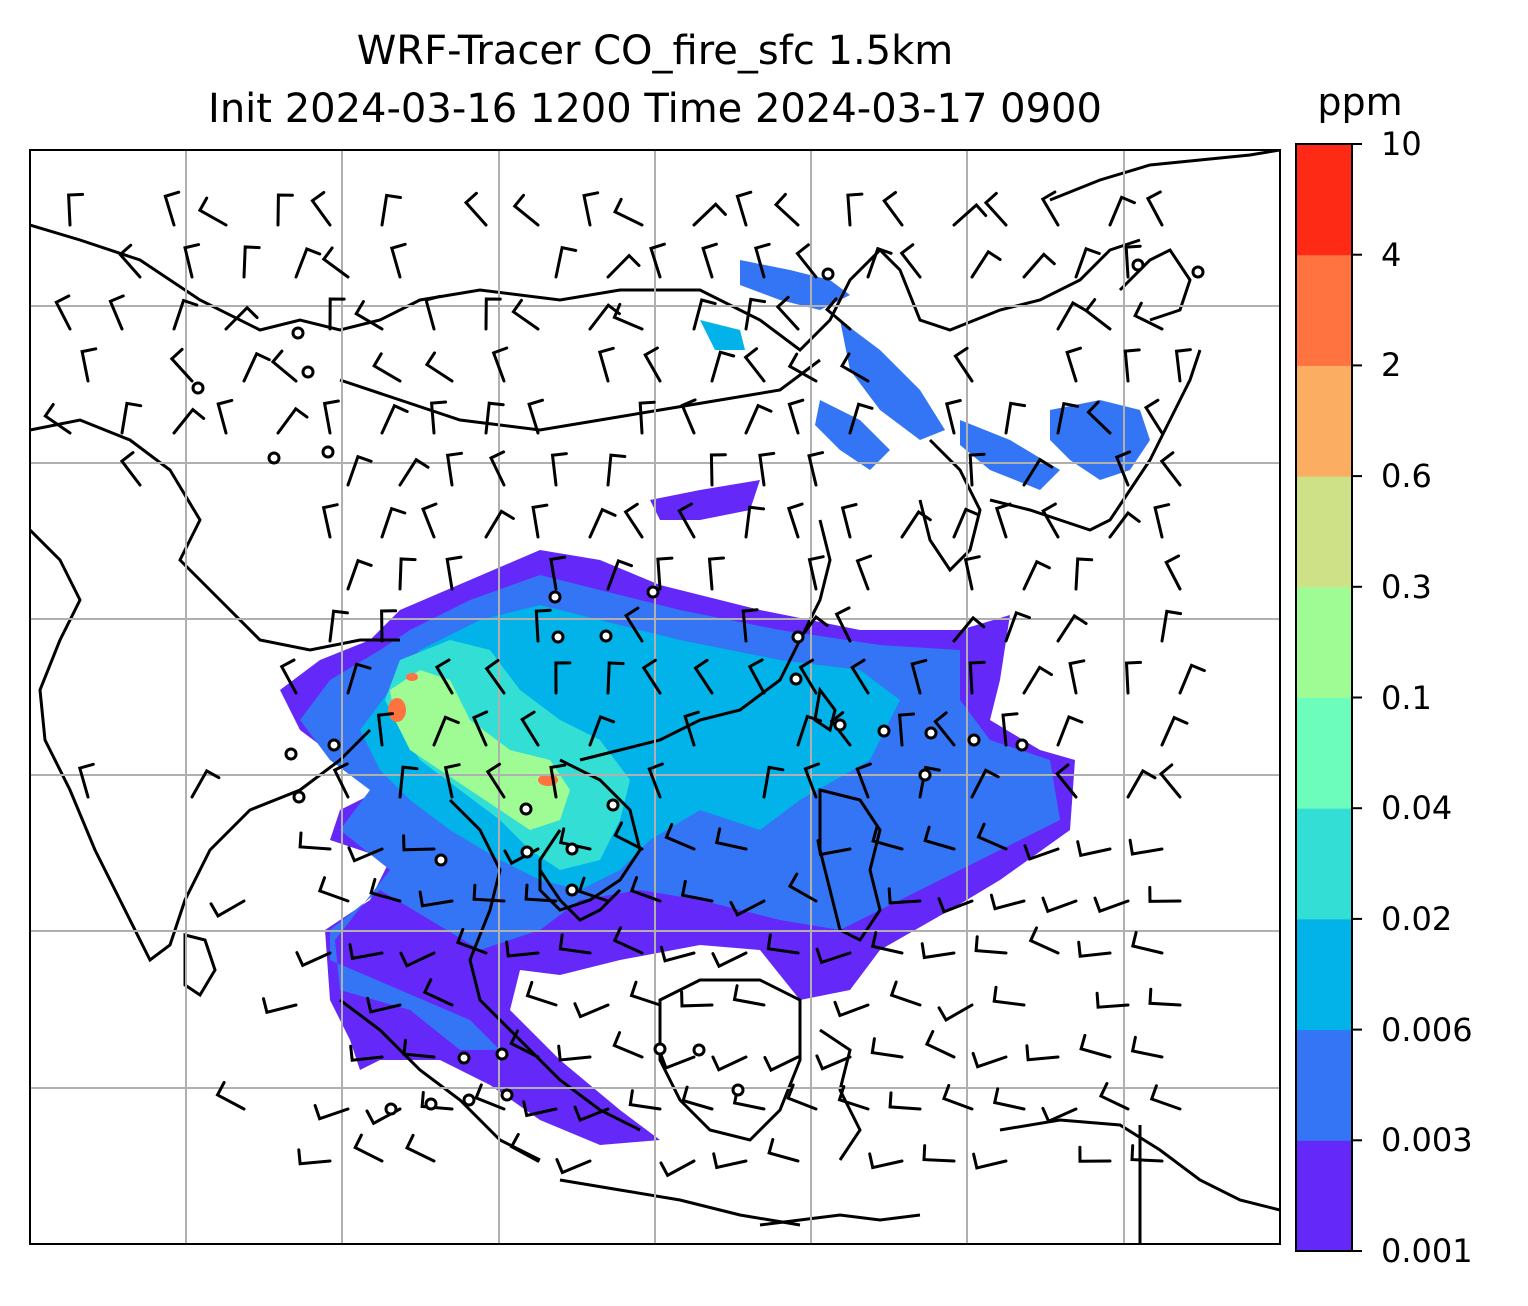 Image resolution: width=1528 pixels, height=1306 pixels. What do you see at coordinates (705, 640) in the screenshot?
I see `coast-china-east` at bounding box center [705, 640].